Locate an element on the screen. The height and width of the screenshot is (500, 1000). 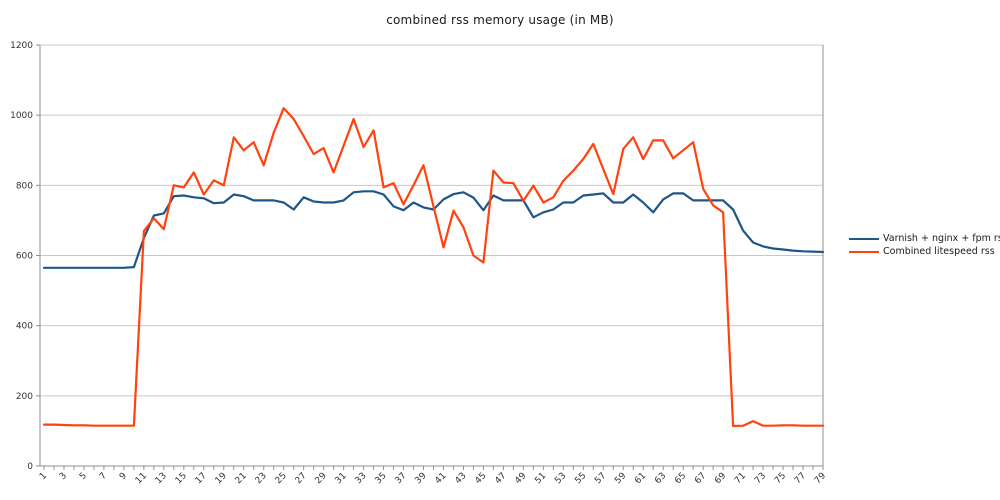
svg-text: 41 is located at coordinates (440, 478).